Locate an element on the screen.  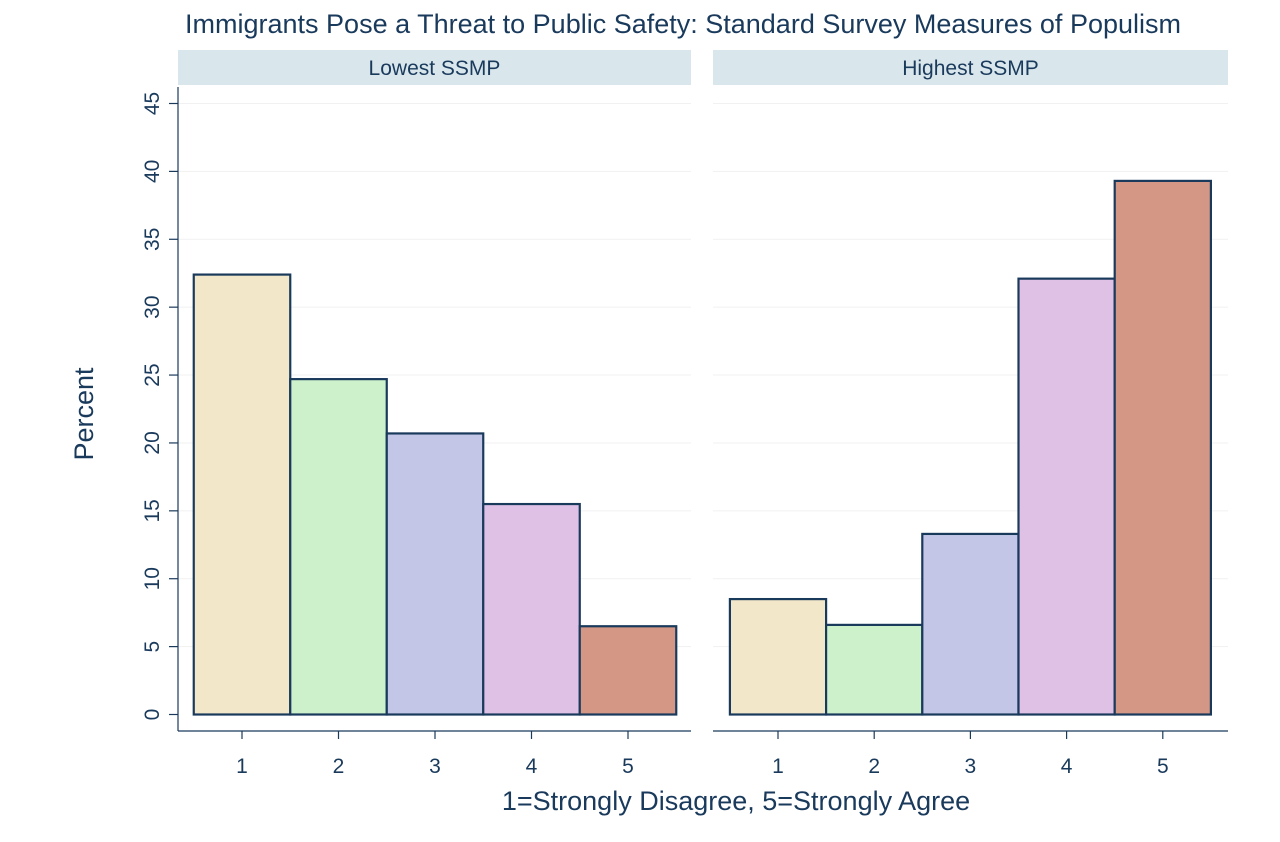
y-axis: 0 5 10 15 20 25 30 35 40 45 is located at coordinates (160, 409).